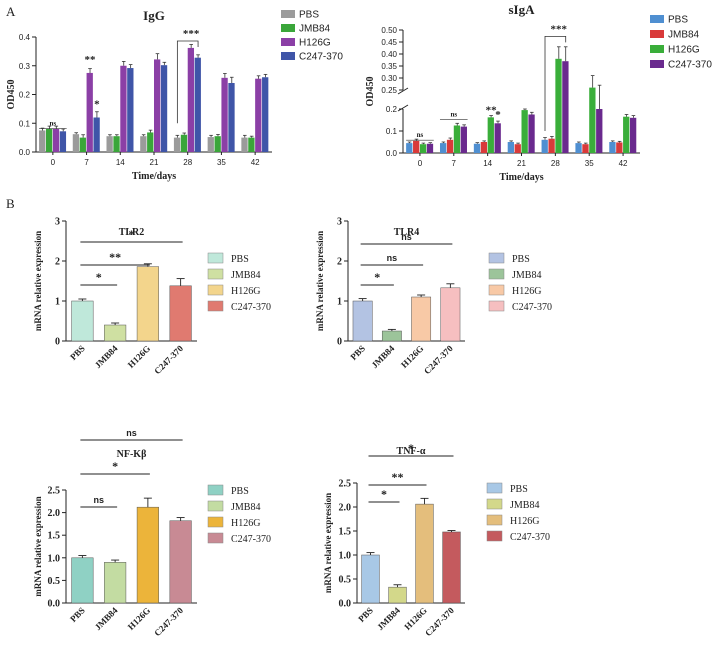 Image resolution: width=717 pixels, height=652 pixels. I want to click on tlr2-x-tick-label: JMB84, so click(106, 356).